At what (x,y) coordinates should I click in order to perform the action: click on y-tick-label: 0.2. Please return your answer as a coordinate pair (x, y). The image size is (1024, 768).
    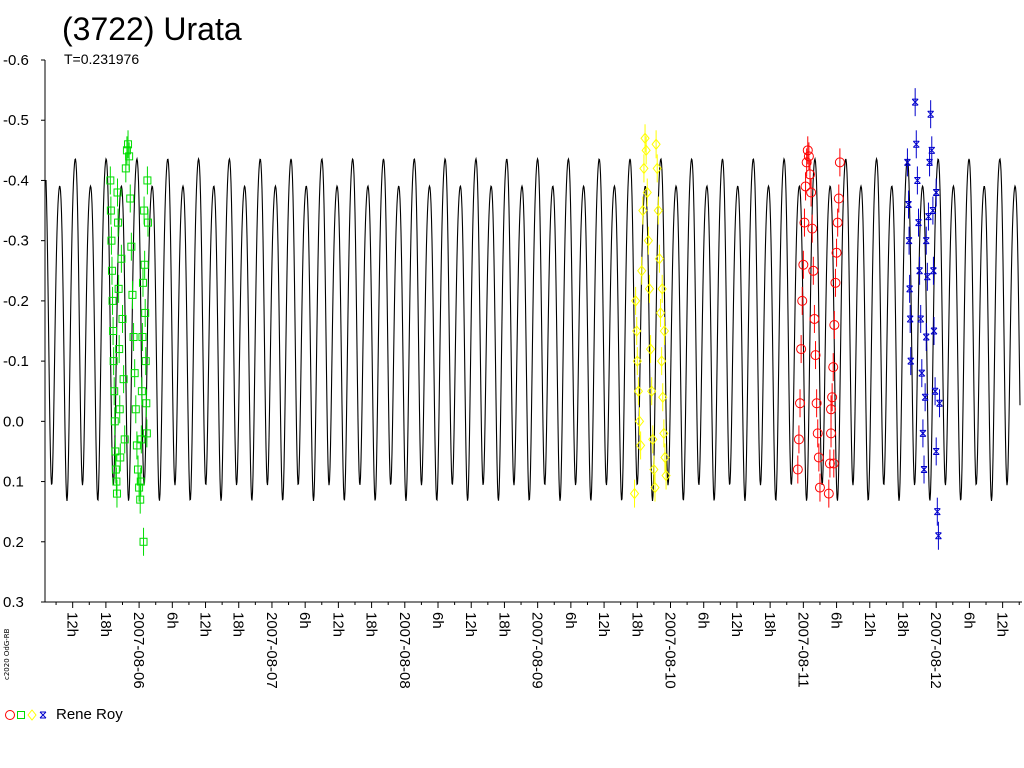
    Looking at the image, I should click on (13, 542).